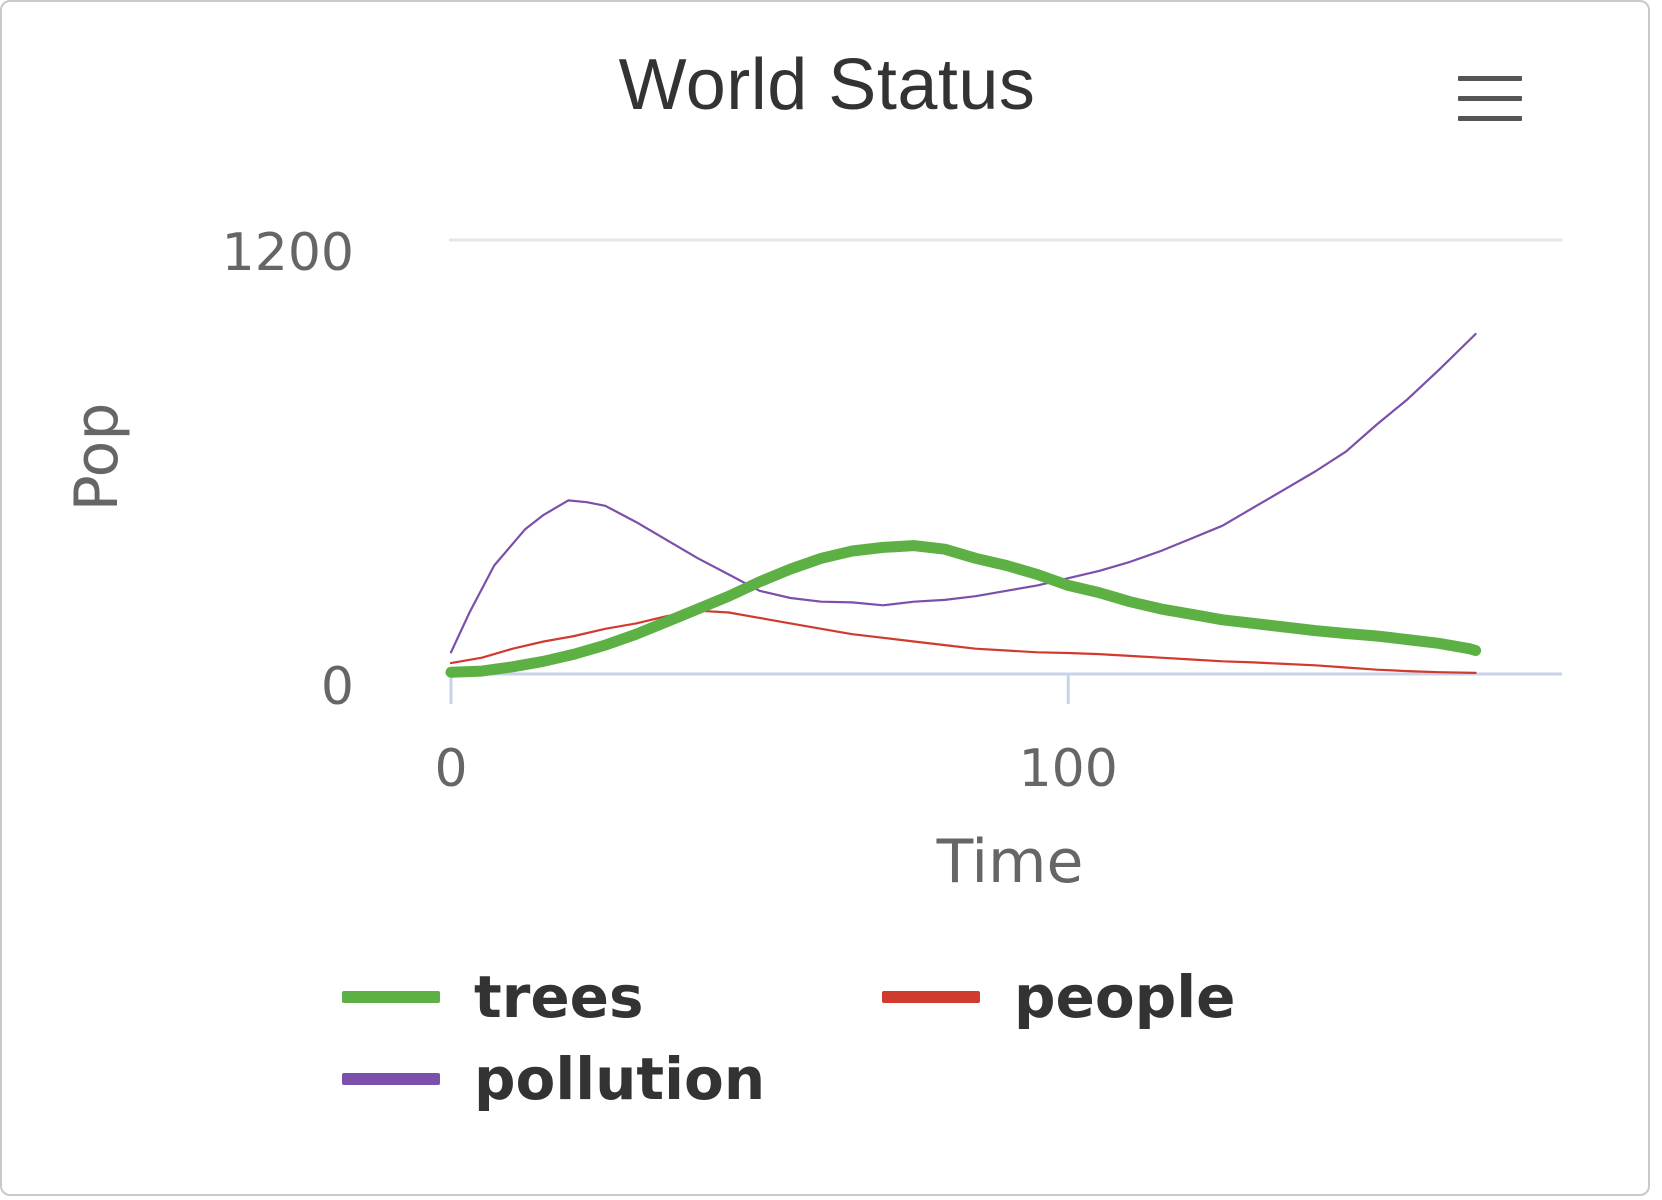  What do you see at coordinates (1010, 862) in the screenshot?
I see `x-axis-title: Time` at bounding box center [1010, 862].